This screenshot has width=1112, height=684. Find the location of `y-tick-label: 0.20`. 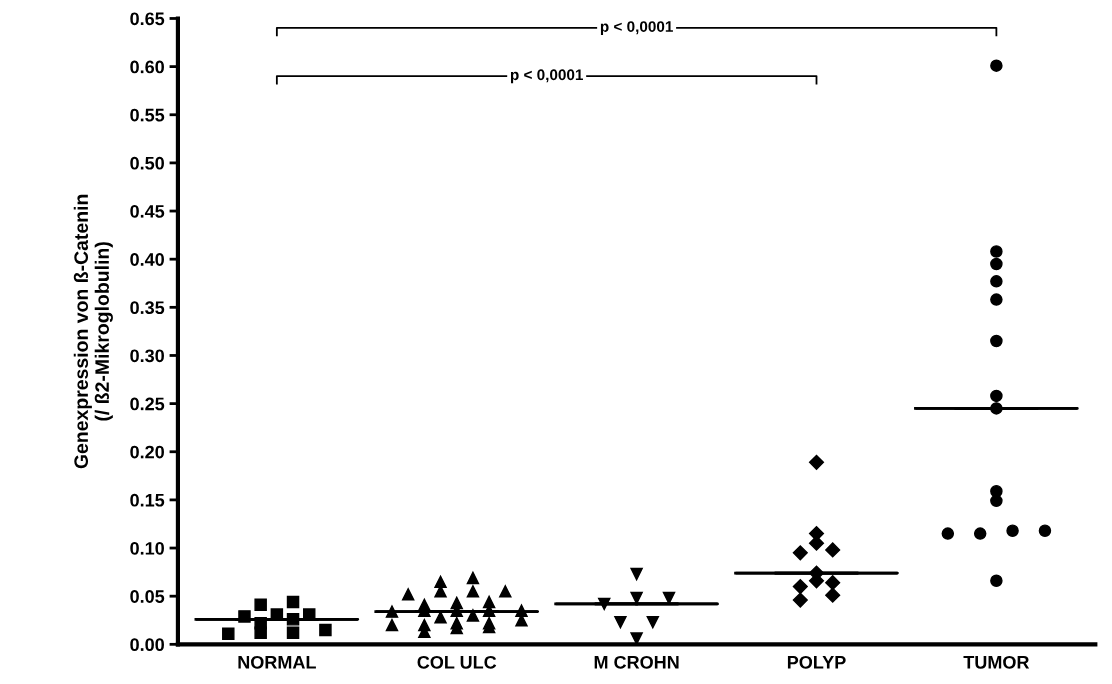

y-tick-label: 0.20 is located at coordinates (147, 452).